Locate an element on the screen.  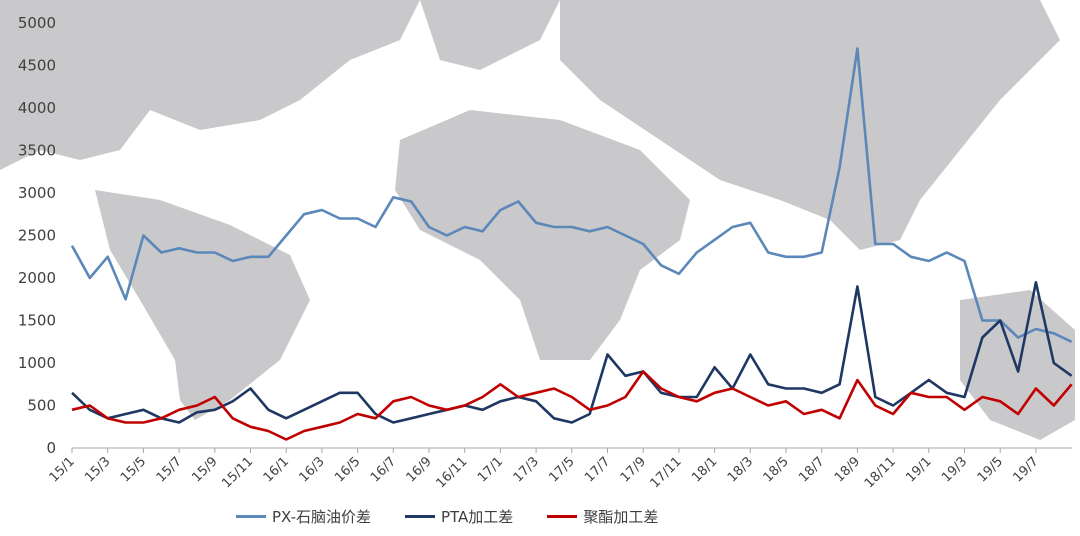
y-tick-label: 0 is located at coordinates (51, 448).